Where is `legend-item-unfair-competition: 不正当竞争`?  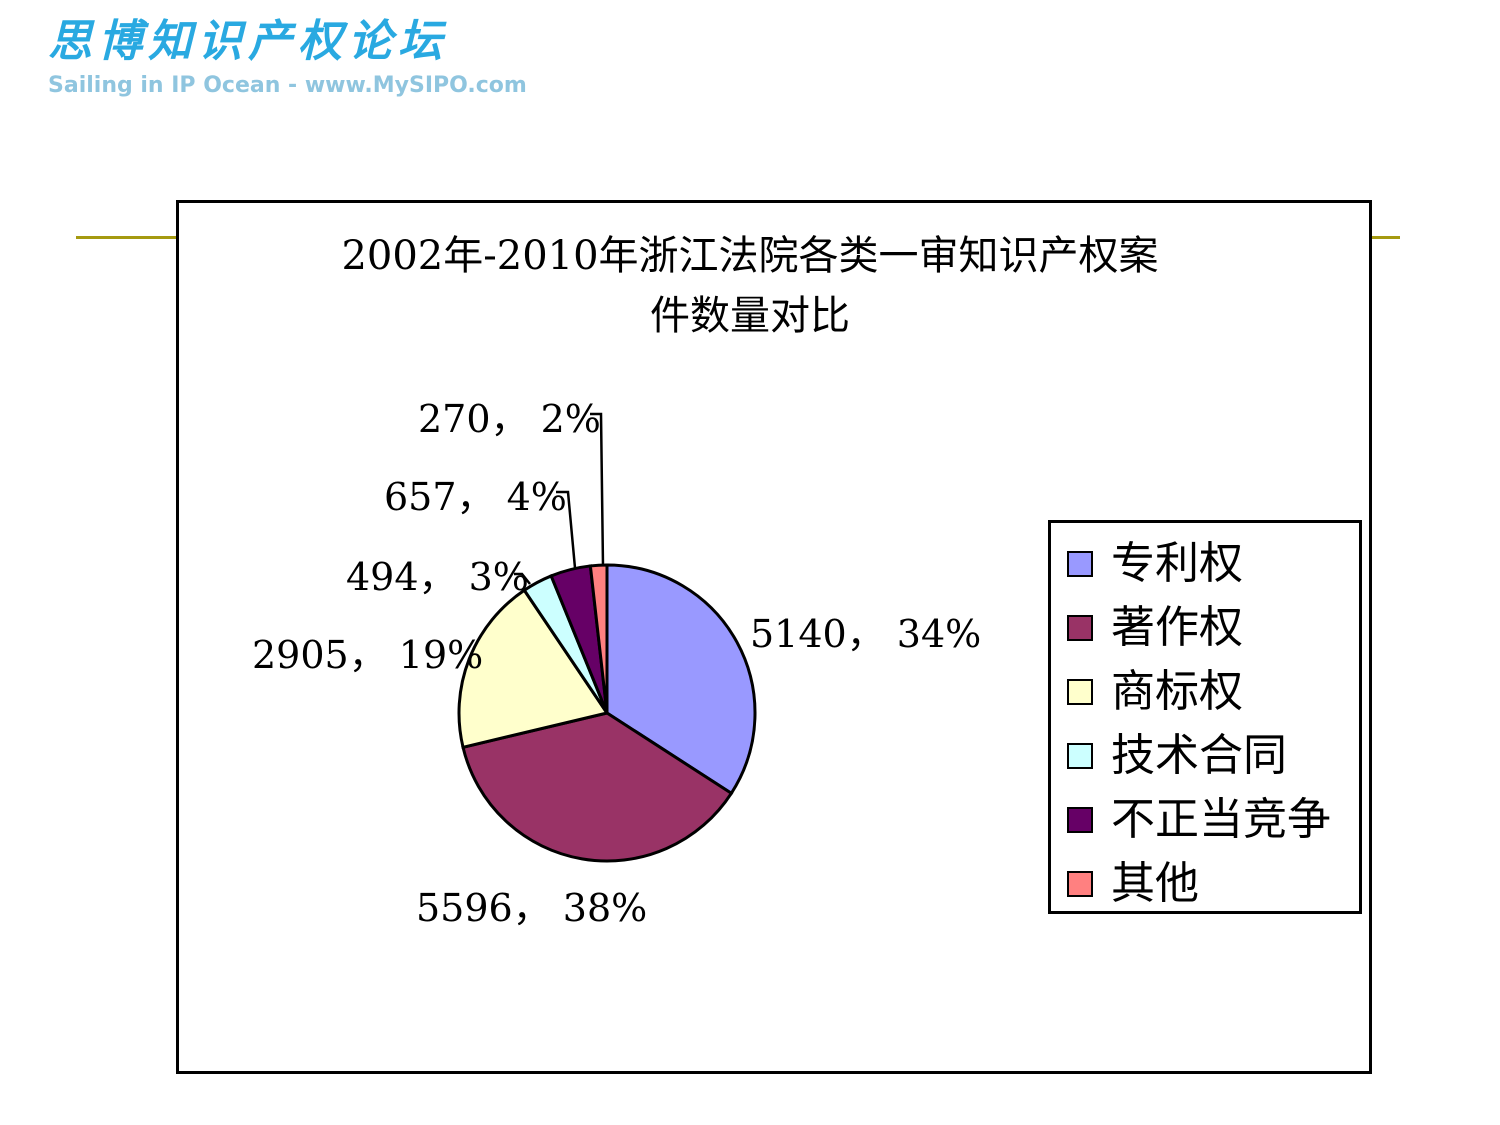
legend-item-unfair-competition: 不正当竞争 is located at coordinates (1199, 820).